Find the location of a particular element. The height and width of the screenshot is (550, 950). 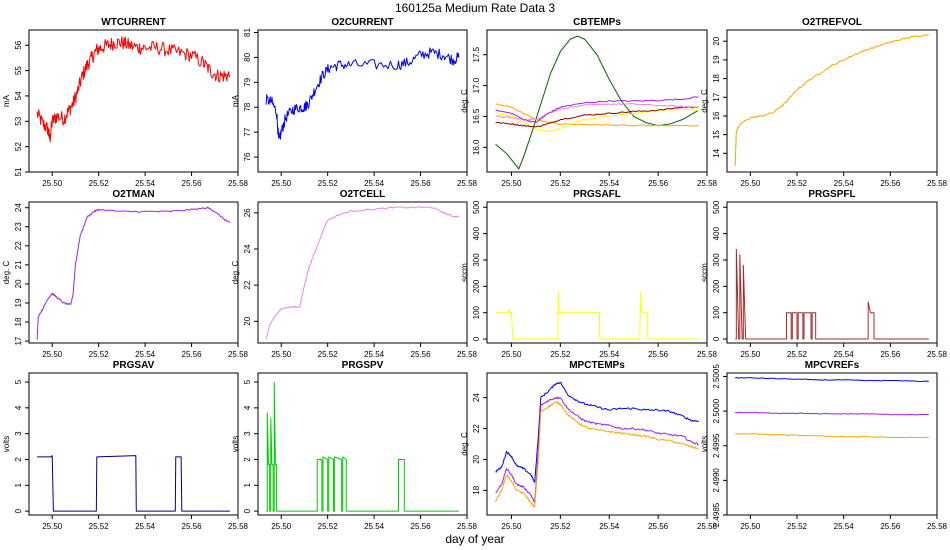

y-tick-label: 2.5000 is located at coordinates (716, 410).